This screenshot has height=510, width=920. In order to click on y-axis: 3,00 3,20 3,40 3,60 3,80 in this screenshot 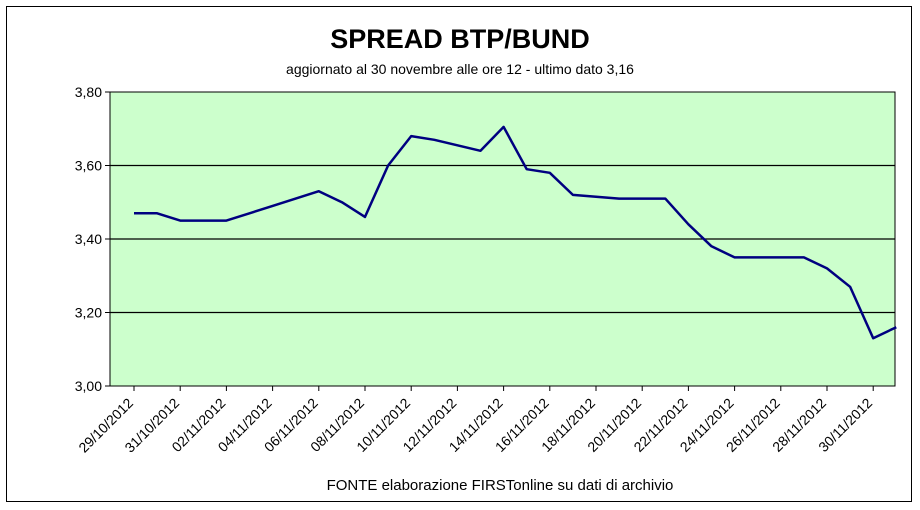, I will do `click(92, 239)`.